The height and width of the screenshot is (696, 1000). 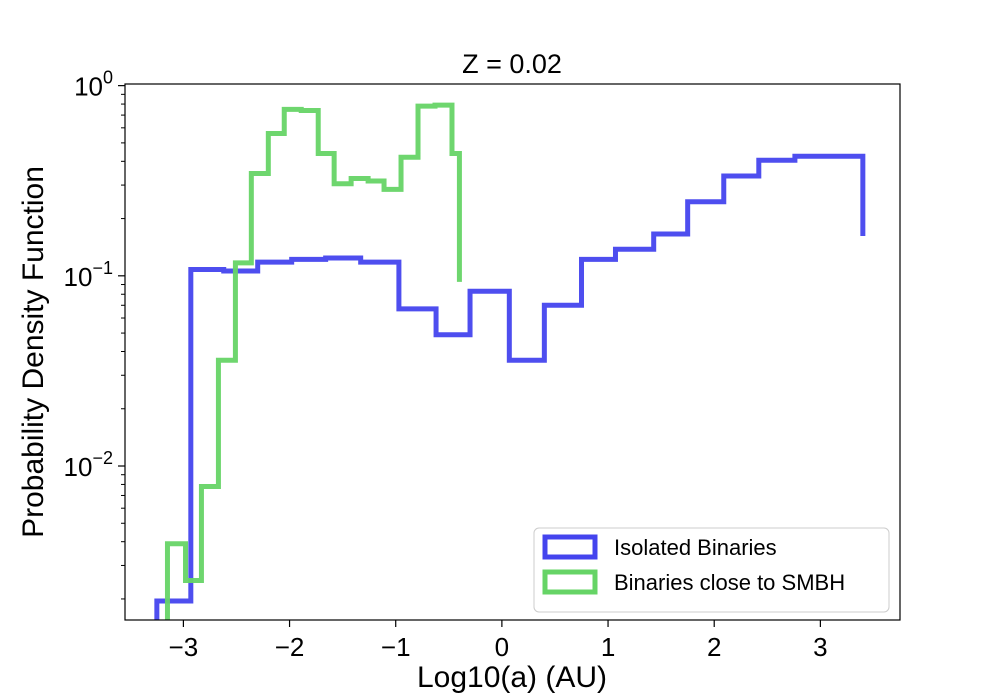 What do you see at coordinates (820, 647) in the screenshot?
I see `x-tick-label: 3` at bounding box center [820, 647].